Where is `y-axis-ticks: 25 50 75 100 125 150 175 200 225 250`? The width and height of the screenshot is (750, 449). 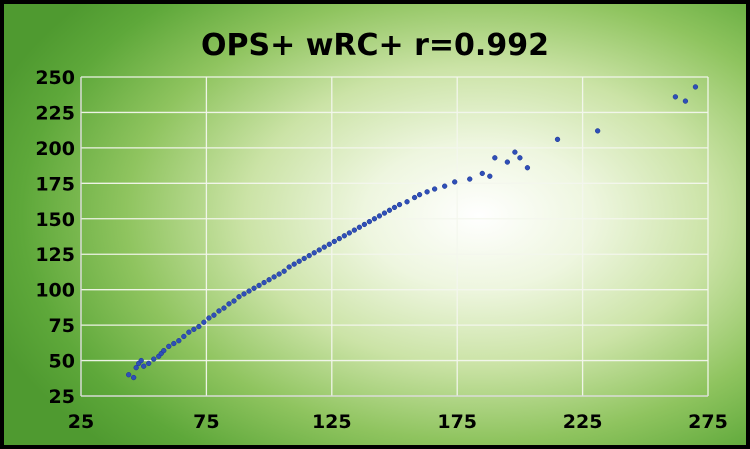 y-axis-ticks: 25 50 75 100 125 150 175 200 225 250 is located at coordinates (55, 237).